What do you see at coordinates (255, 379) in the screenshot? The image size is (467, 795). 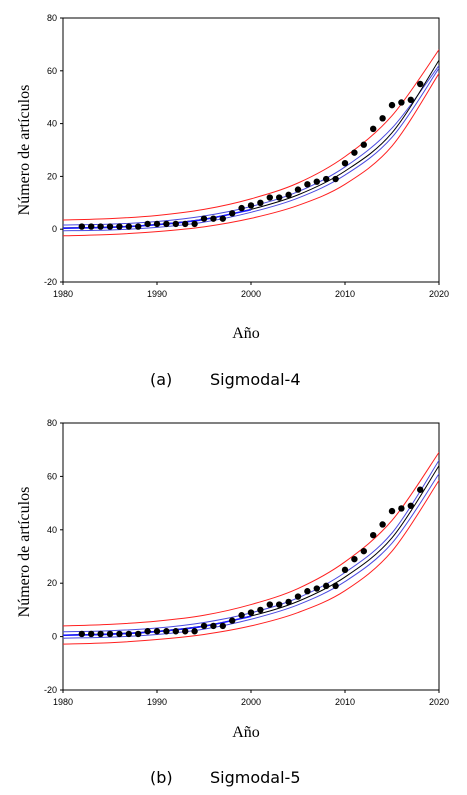 I see `panel-a-caption-title: Sigmodal-4` at bounding box center [255, 379].